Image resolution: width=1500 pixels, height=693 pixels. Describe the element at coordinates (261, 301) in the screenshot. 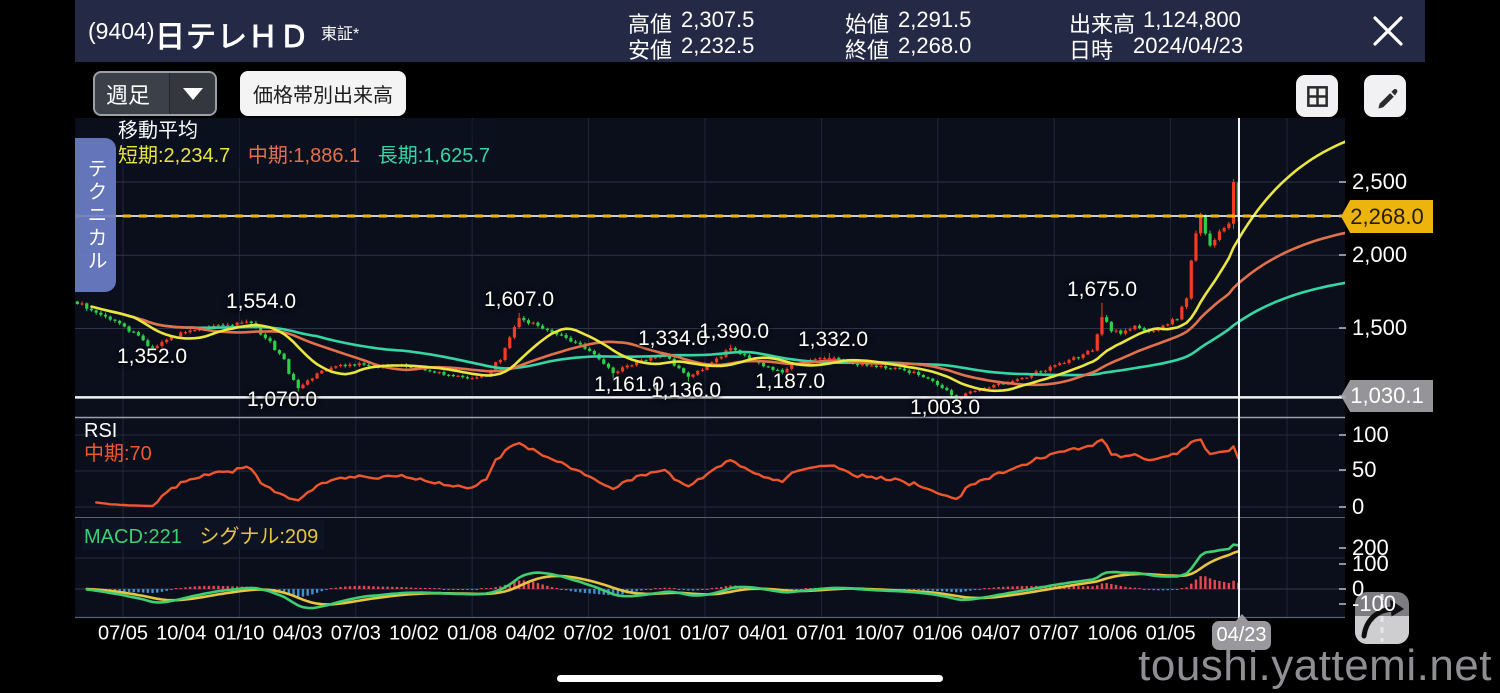

I see `price-annotation: 1,554.0` at that location.